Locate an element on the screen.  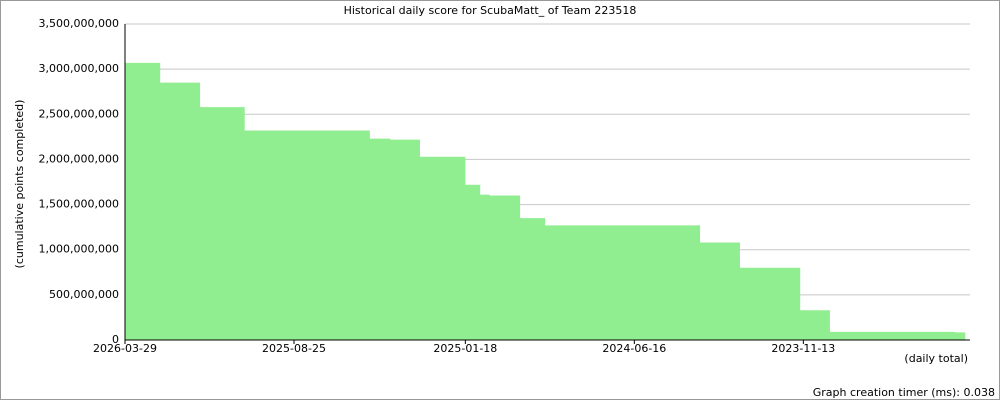
y-axis-label: (cumulative points completed) is located at coordinates (19, 184).